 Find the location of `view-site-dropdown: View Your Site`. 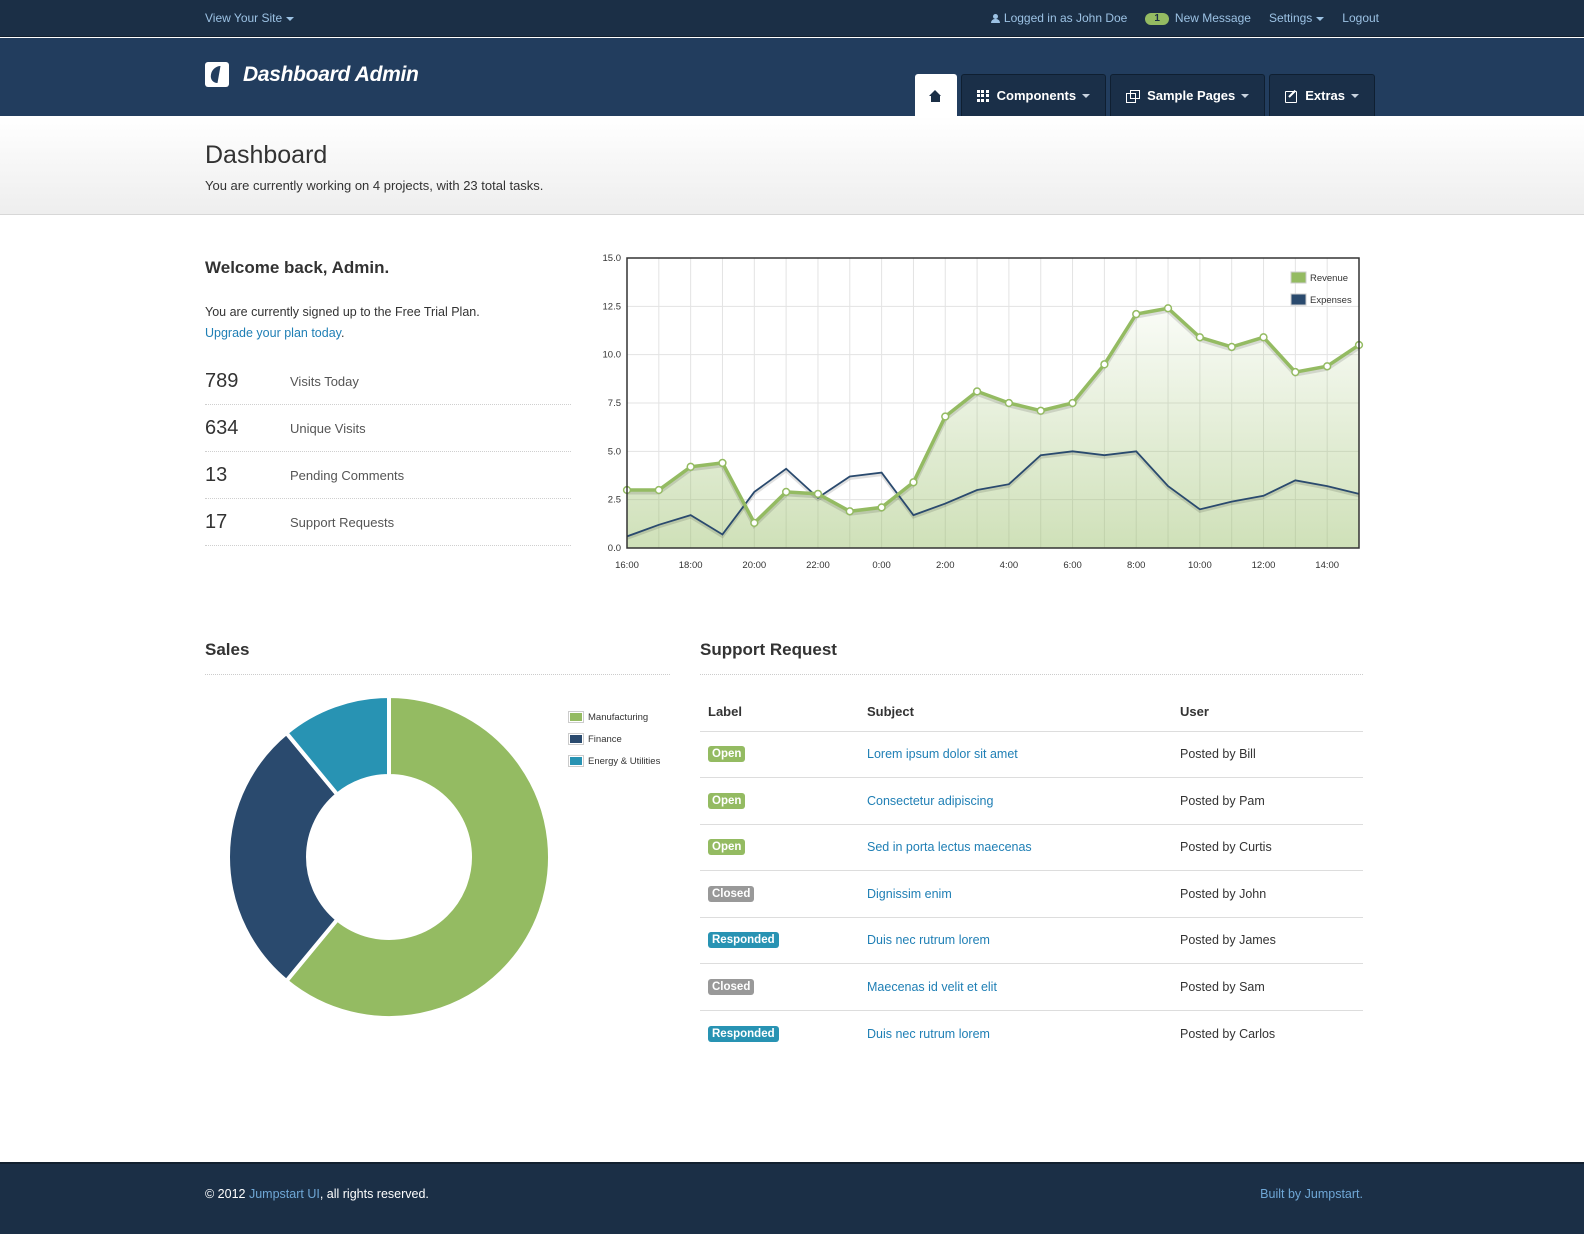

view-site-dropdown: View Your Site is located at coordinates (250, 18).